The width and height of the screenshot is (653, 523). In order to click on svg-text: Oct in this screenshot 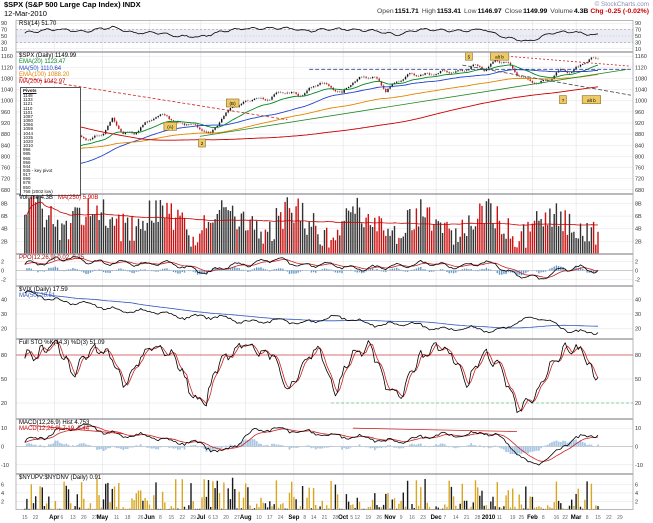, I will do `click(343, 518)`.